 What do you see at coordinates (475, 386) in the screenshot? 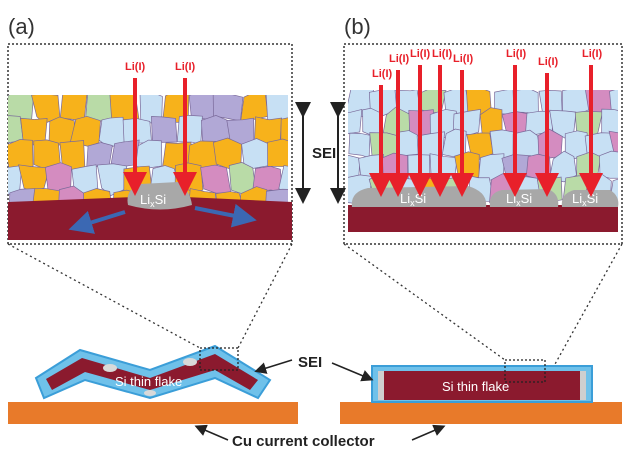
I see `flake-label-b: Si thin flake` at bounding box center [475, 386].